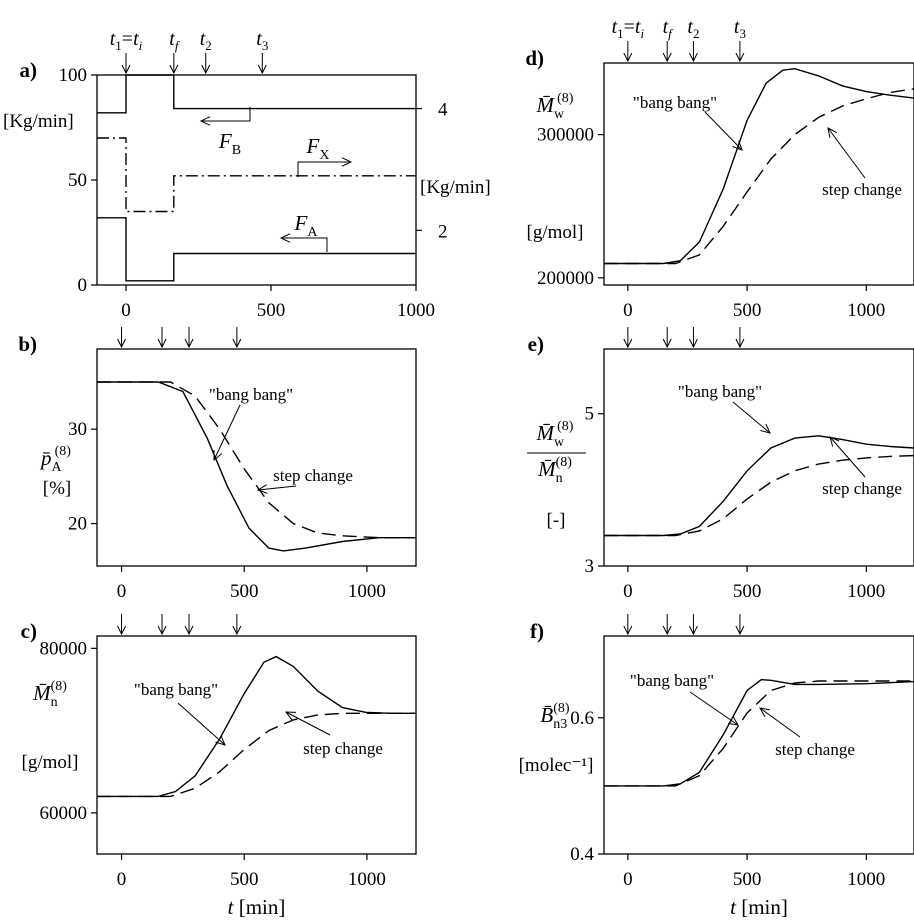 This screenshot has width=914, height=922. I want to click on y-tick-label: 3, so click(590, 566).